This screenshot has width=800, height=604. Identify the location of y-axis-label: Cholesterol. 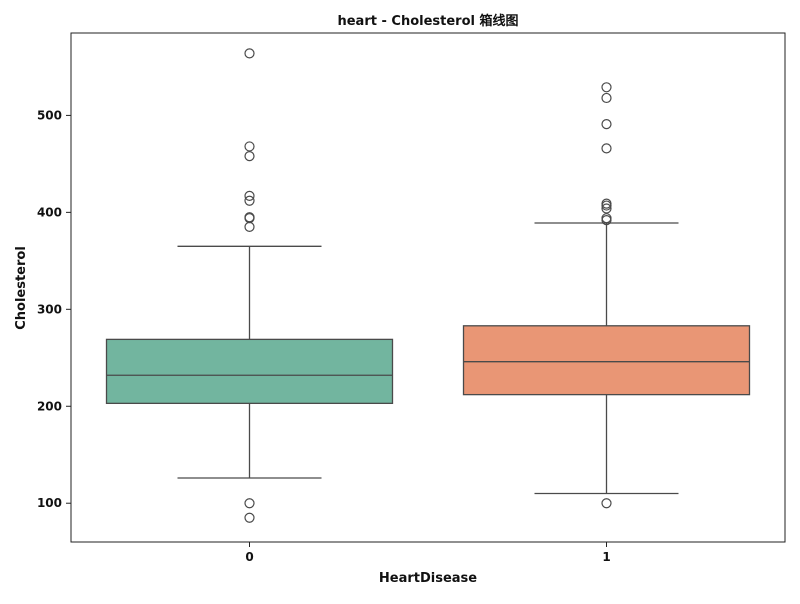
(21, 288).